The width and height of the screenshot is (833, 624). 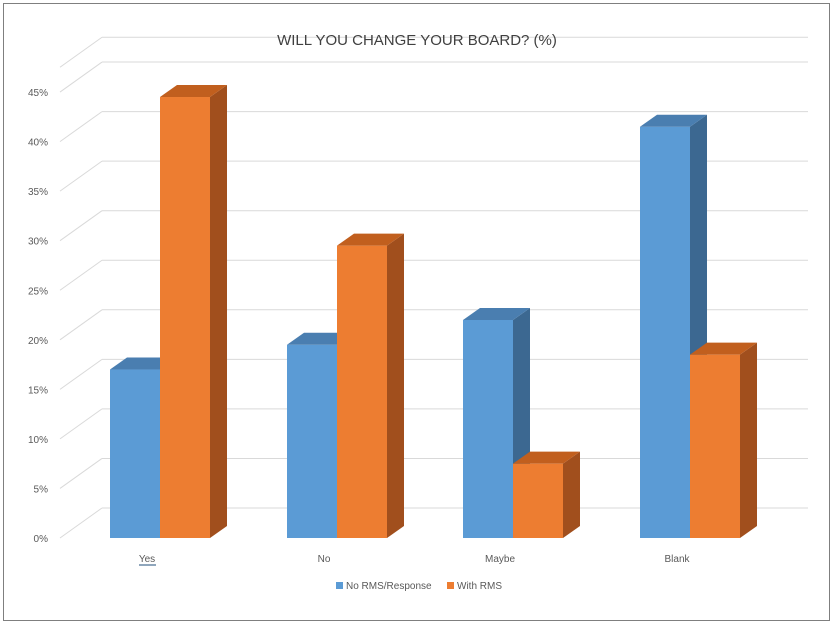 What do you see at coordinates (193, 311) in the screenshot?
I see `bar-yes-with-rms` at bounding box center [193, 311].